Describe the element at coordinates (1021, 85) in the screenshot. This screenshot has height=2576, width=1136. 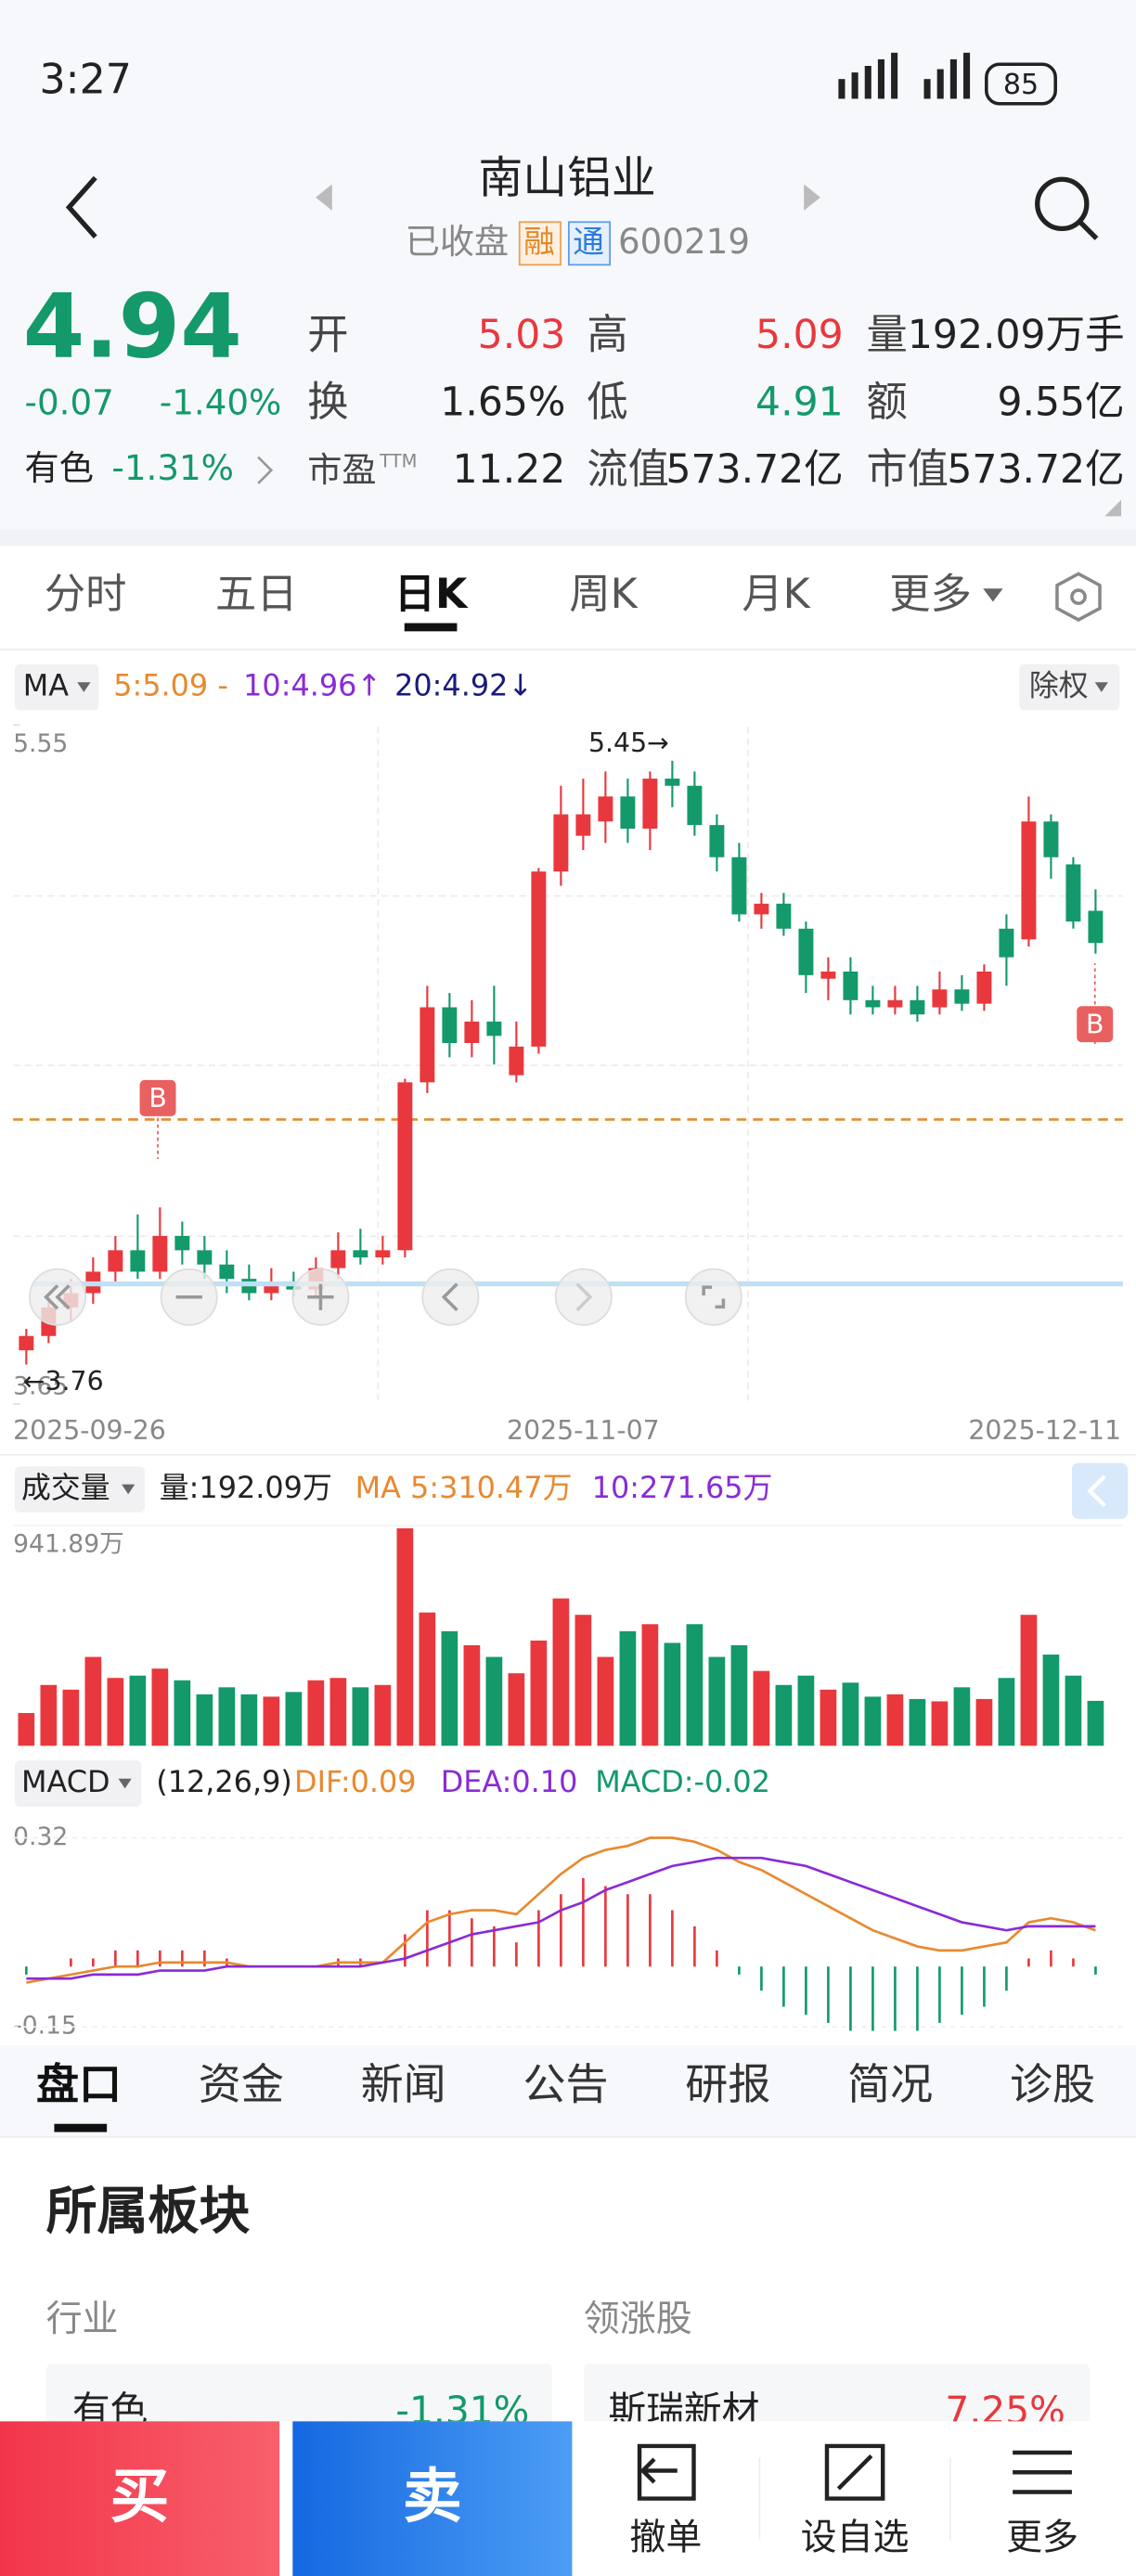
I see `battery: 85` at that location.